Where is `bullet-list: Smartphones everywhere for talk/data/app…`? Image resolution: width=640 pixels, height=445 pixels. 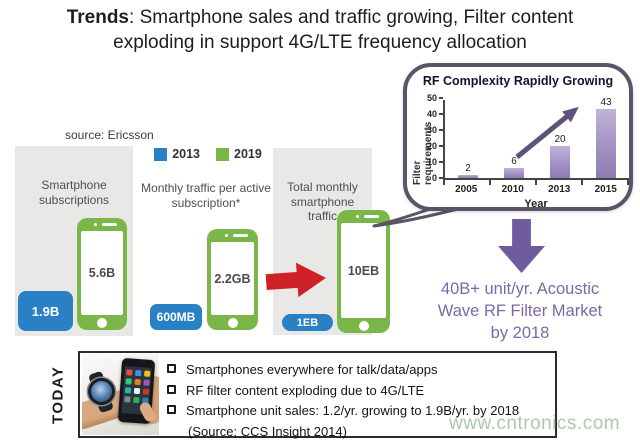 bullet-list: Smartphones everywhere for talk/data/app… is located at coordinates (359, 400).